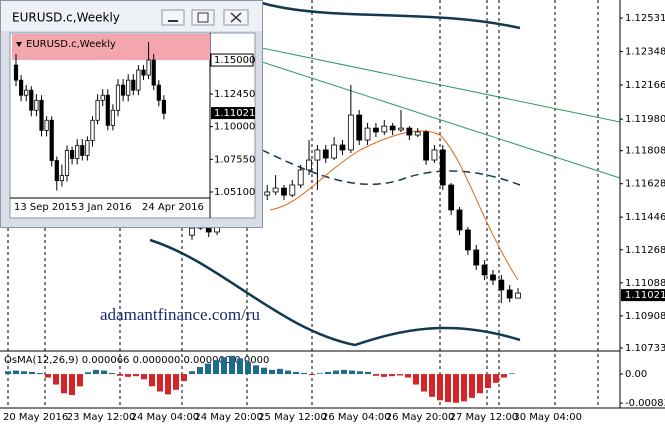  I want to click on restore-icon, so click(203, 17).